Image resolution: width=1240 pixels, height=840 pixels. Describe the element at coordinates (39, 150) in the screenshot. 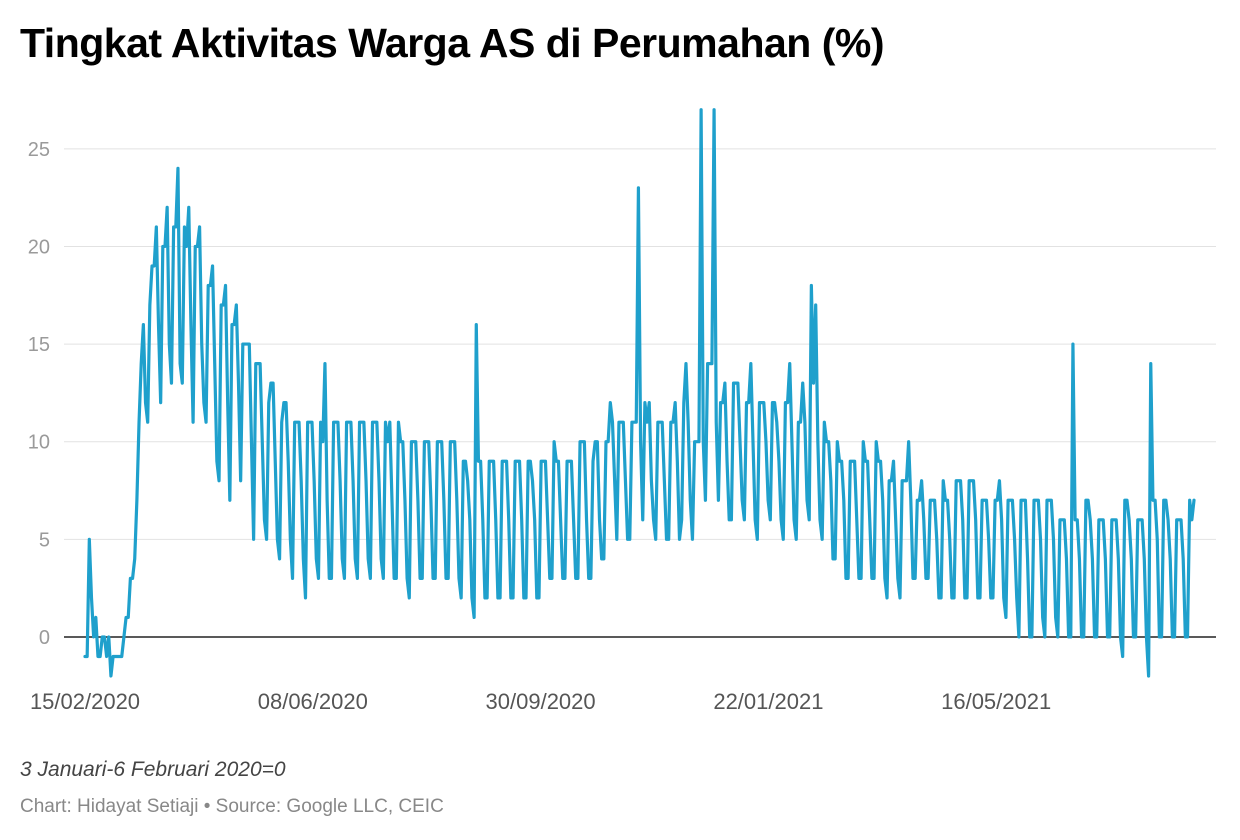

I see `y-tick-label: 25` at that location.